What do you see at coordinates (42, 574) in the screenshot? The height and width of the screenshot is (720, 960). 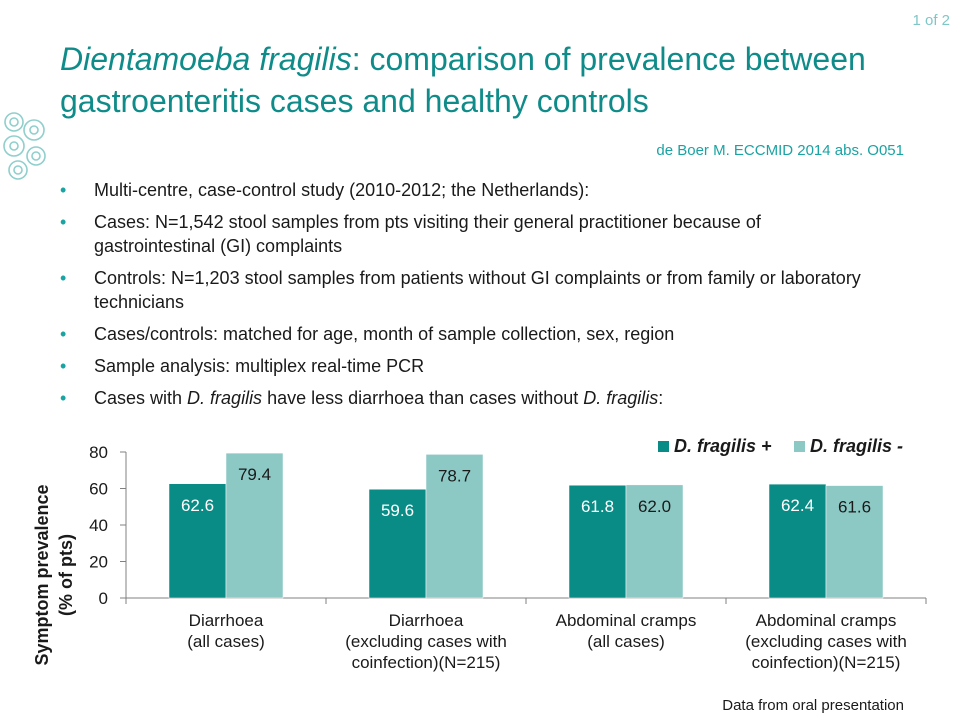 I see `y-axis-label: Symptom prevalence` at bounding box center [42, 574].